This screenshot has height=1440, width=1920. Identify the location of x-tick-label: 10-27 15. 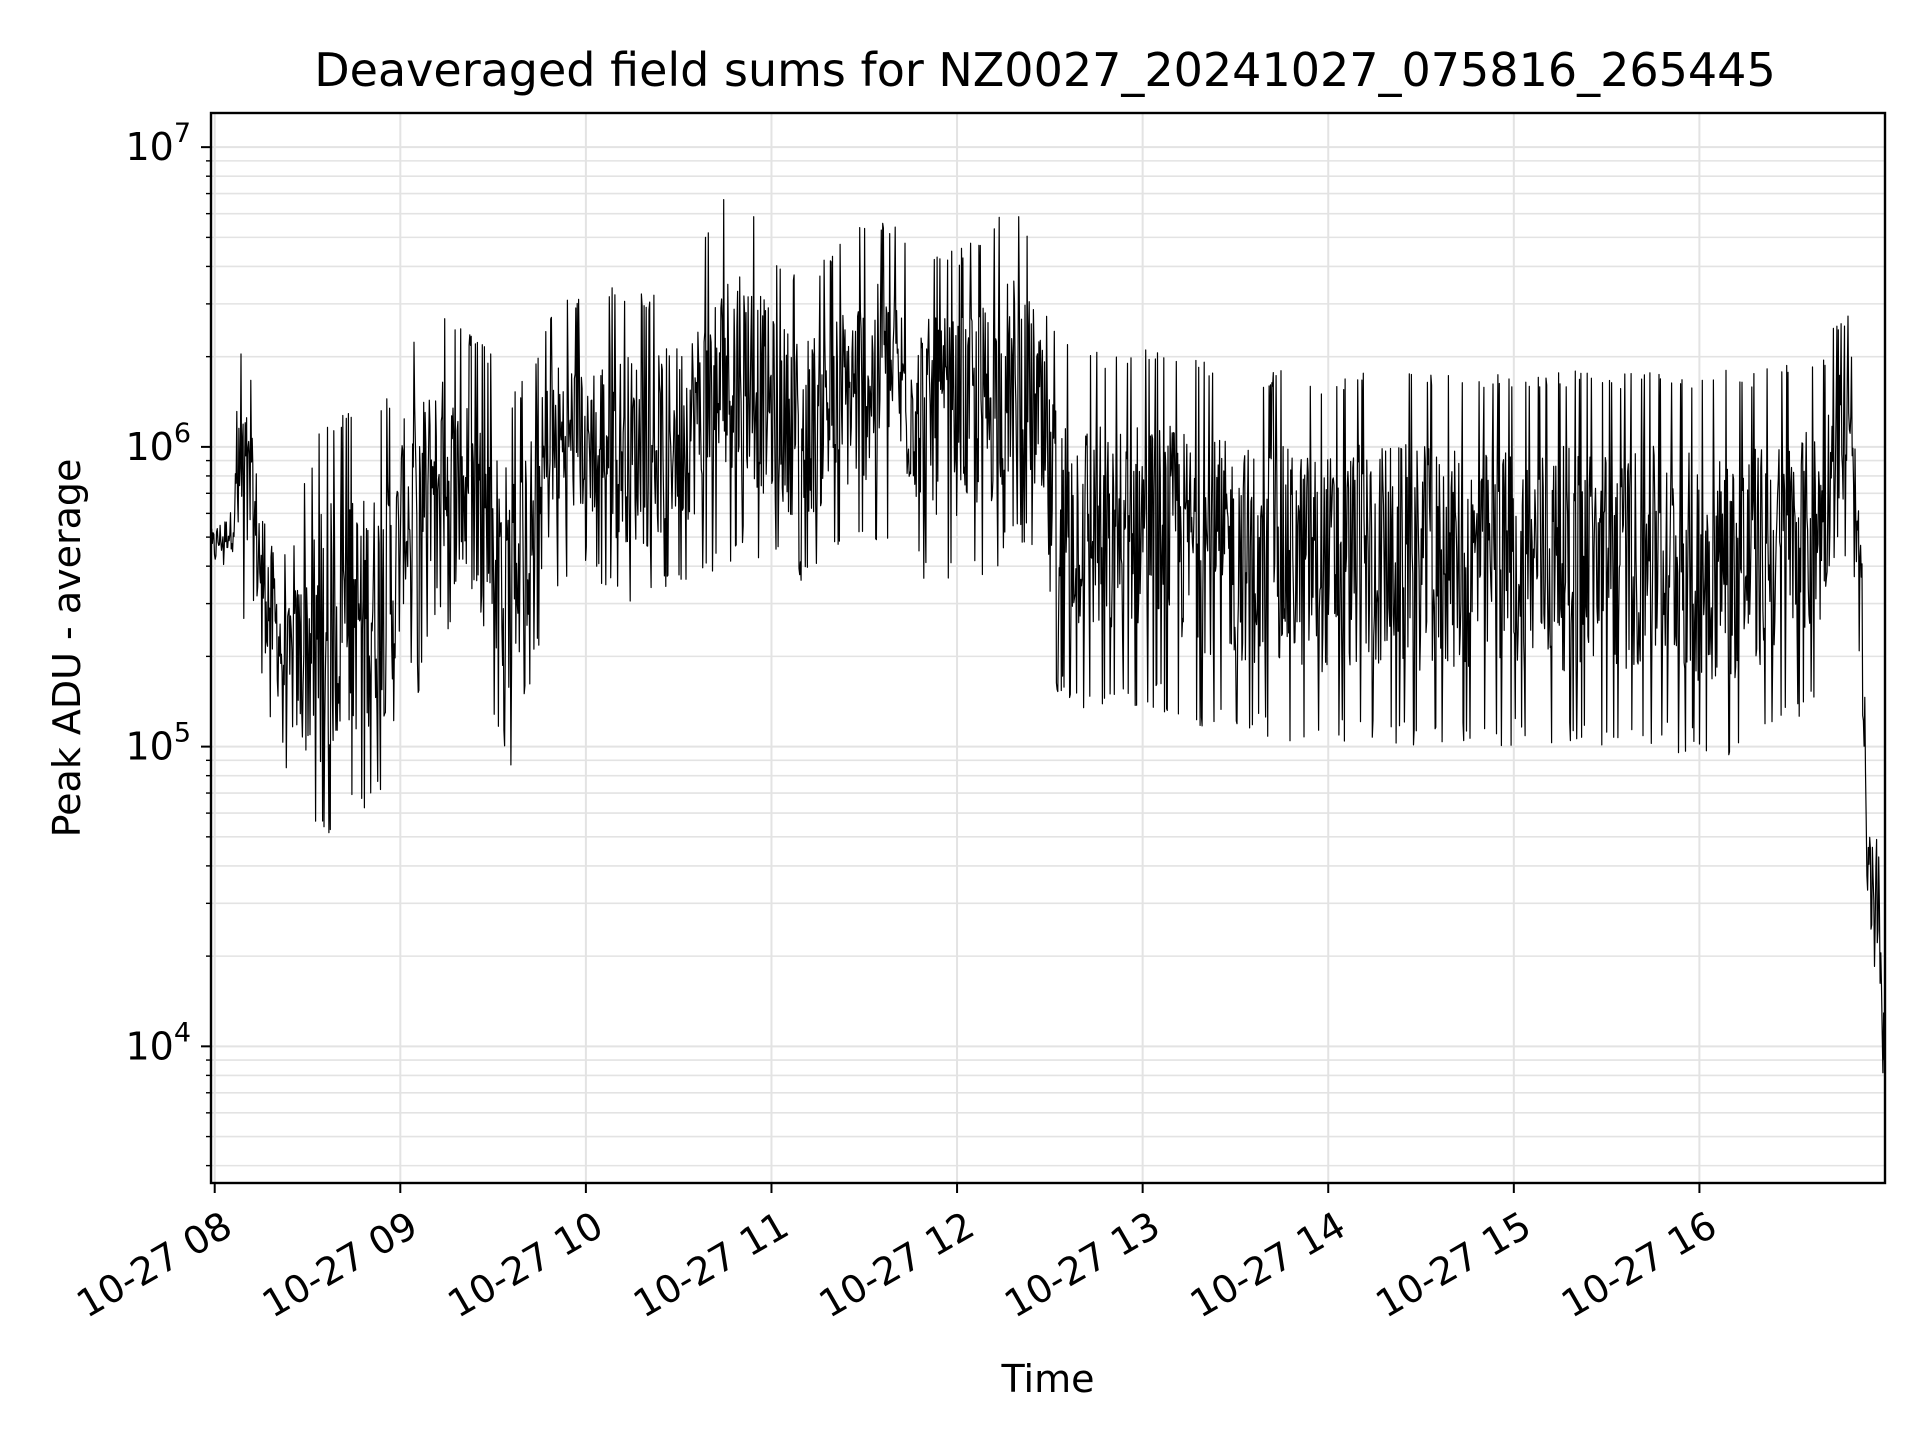
(1453, 1265).